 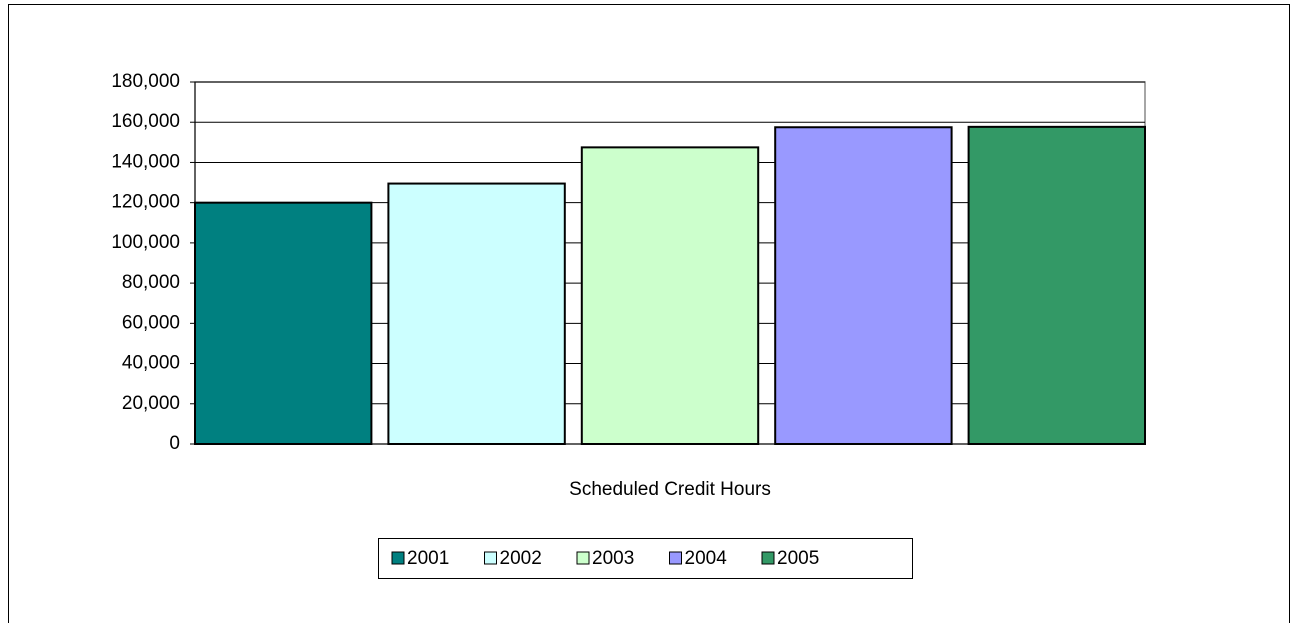 I want to click on y-tick-label: 140,000, so click(x=145, y=161).